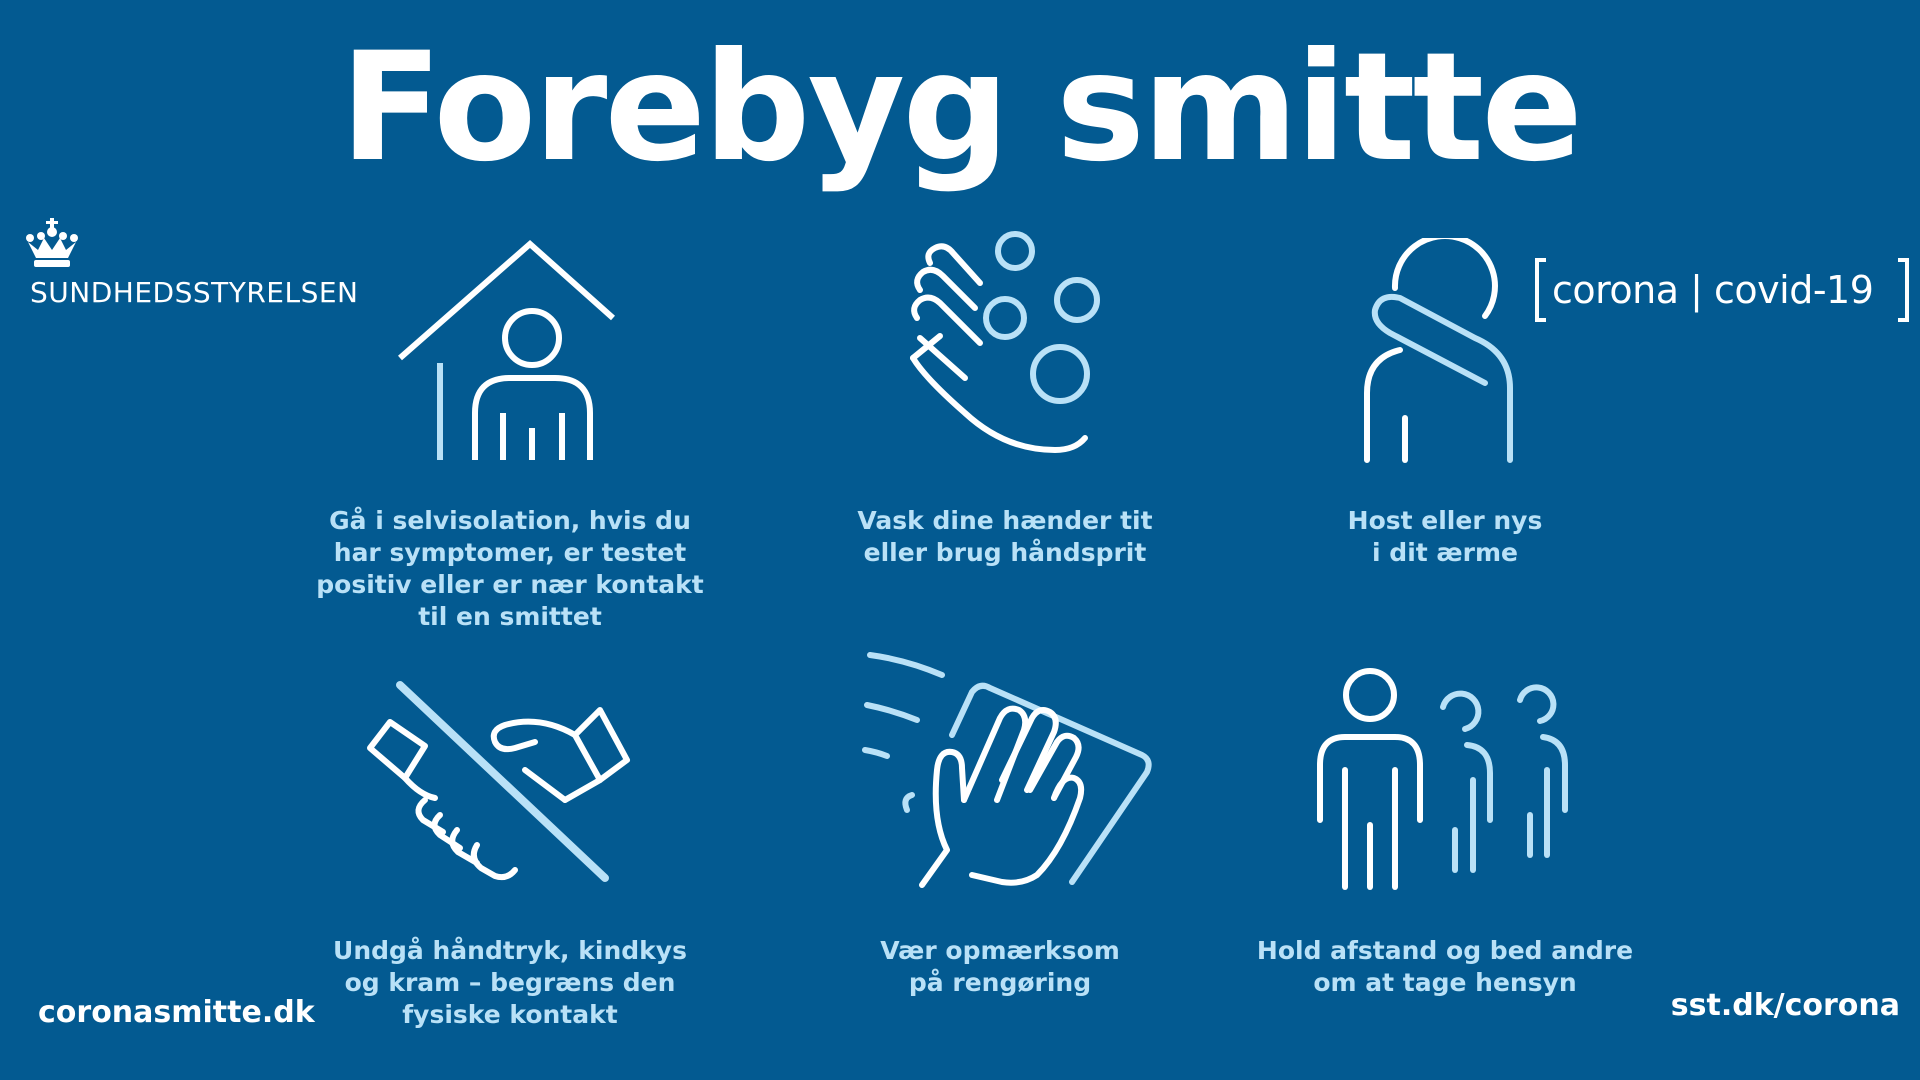 Image resolution: width=1920 pixels, height=1080 pixels. I want to click on no-handshake-icon, so click(498, 781).